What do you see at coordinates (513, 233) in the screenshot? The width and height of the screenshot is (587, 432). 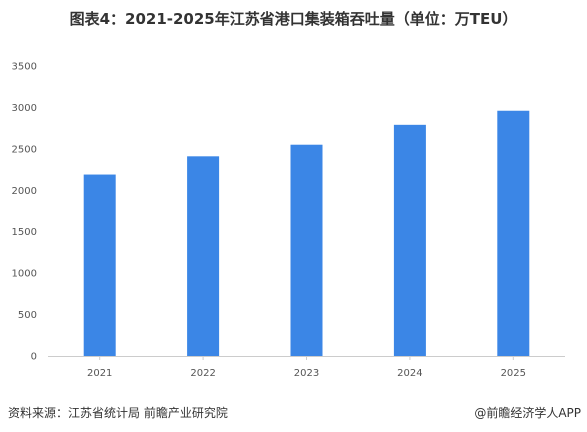 I see `bar-2025` at bounding box center [513, 233].